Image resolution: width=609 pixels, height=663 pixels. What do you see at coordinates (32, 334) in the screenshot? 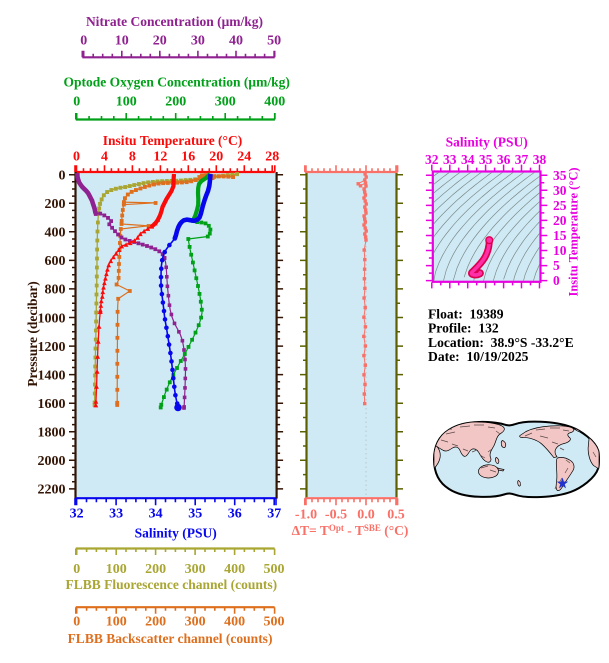
I see `svg-text: Pressure (decibar)` at bounding box center [32, 334].